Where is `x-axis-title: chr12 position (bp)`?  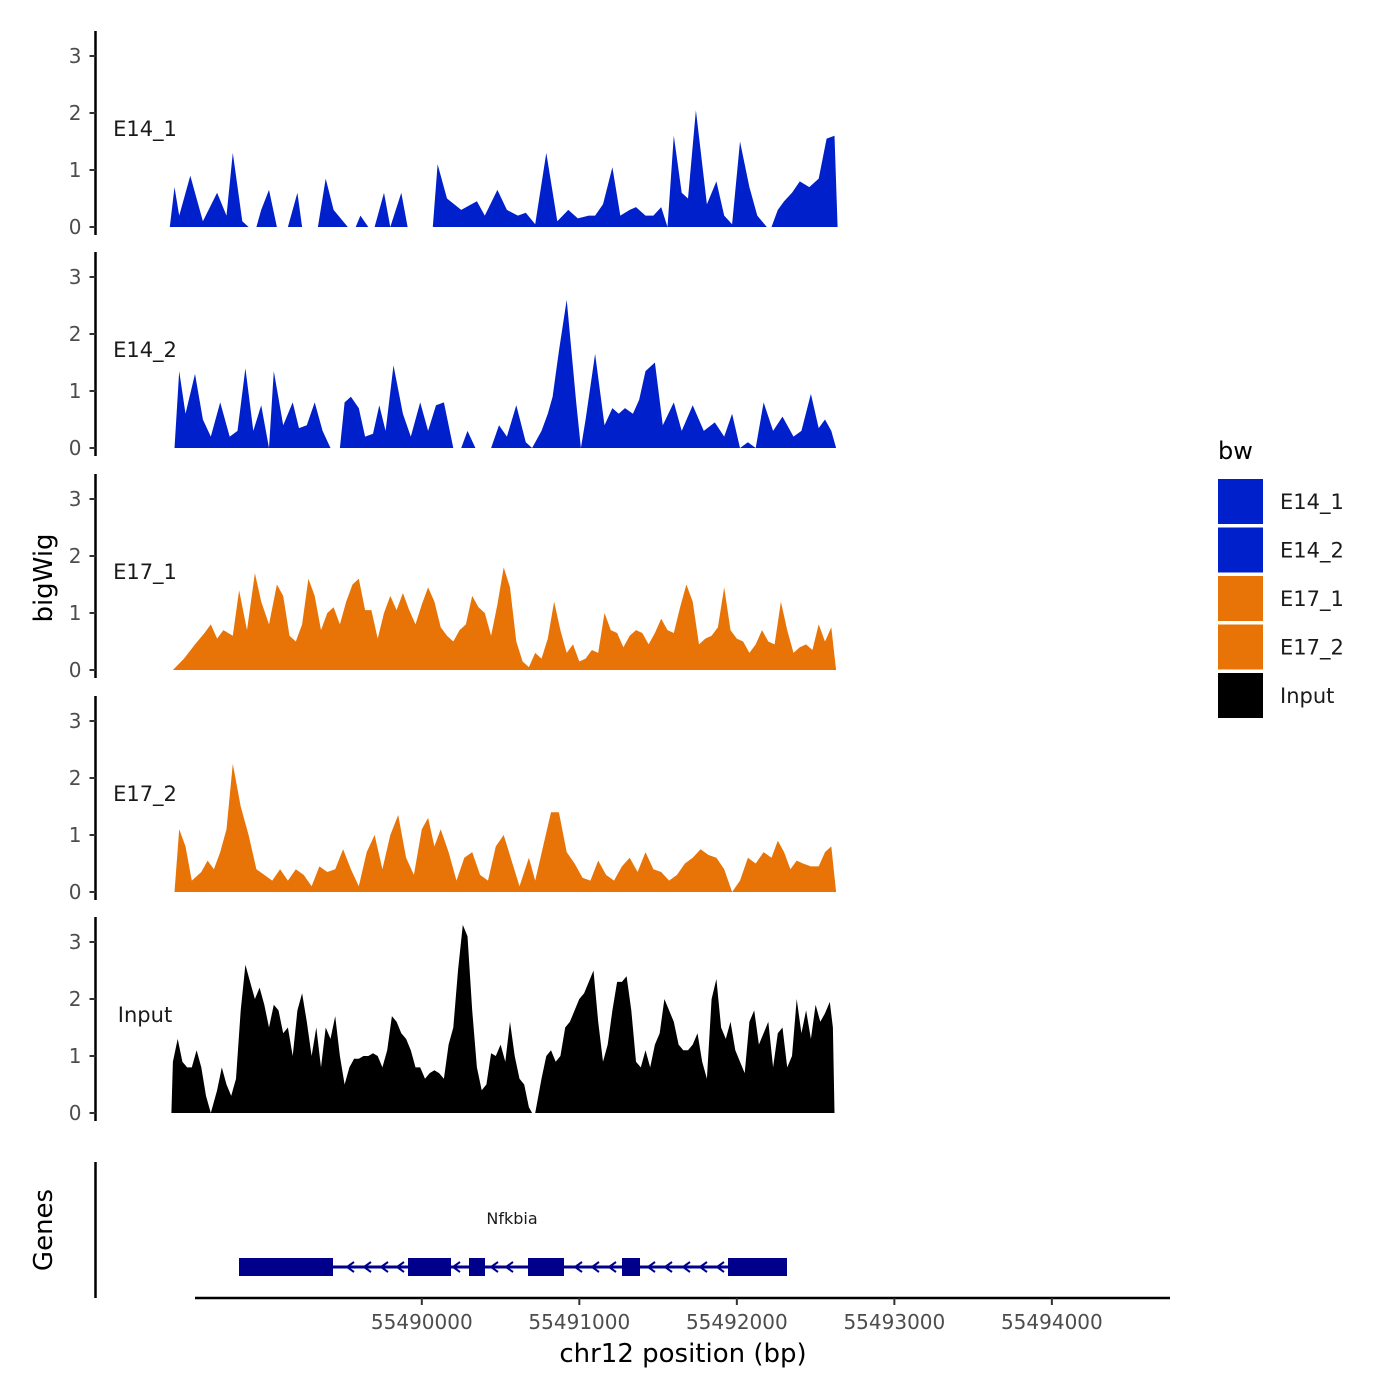
x-axis-title: chr12 position (bp) is located at coordinates (682, 1354).